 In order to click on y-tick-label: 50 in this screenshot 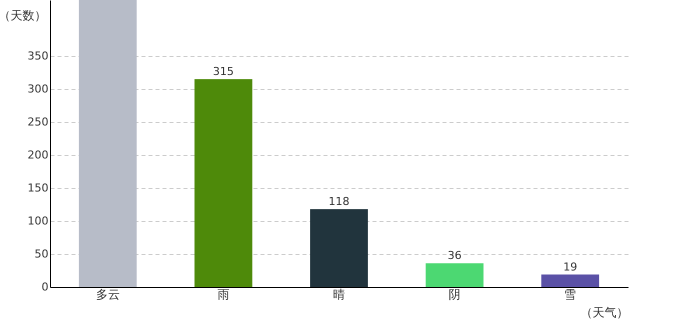, I will do `click(41, 254)`.